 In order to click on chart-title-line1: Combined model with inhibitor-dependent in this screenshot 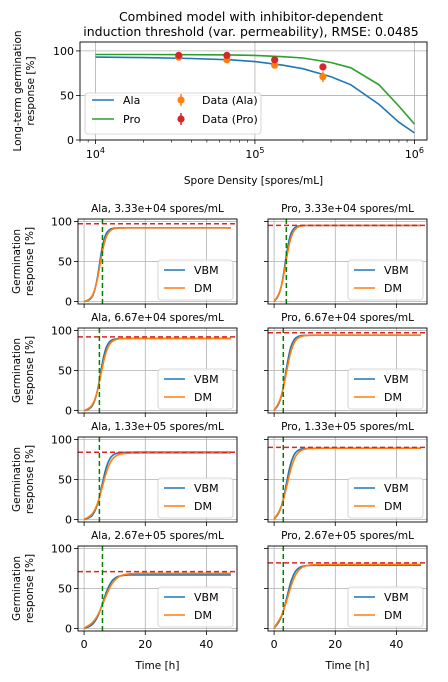, I will do `click(251, 16)`.